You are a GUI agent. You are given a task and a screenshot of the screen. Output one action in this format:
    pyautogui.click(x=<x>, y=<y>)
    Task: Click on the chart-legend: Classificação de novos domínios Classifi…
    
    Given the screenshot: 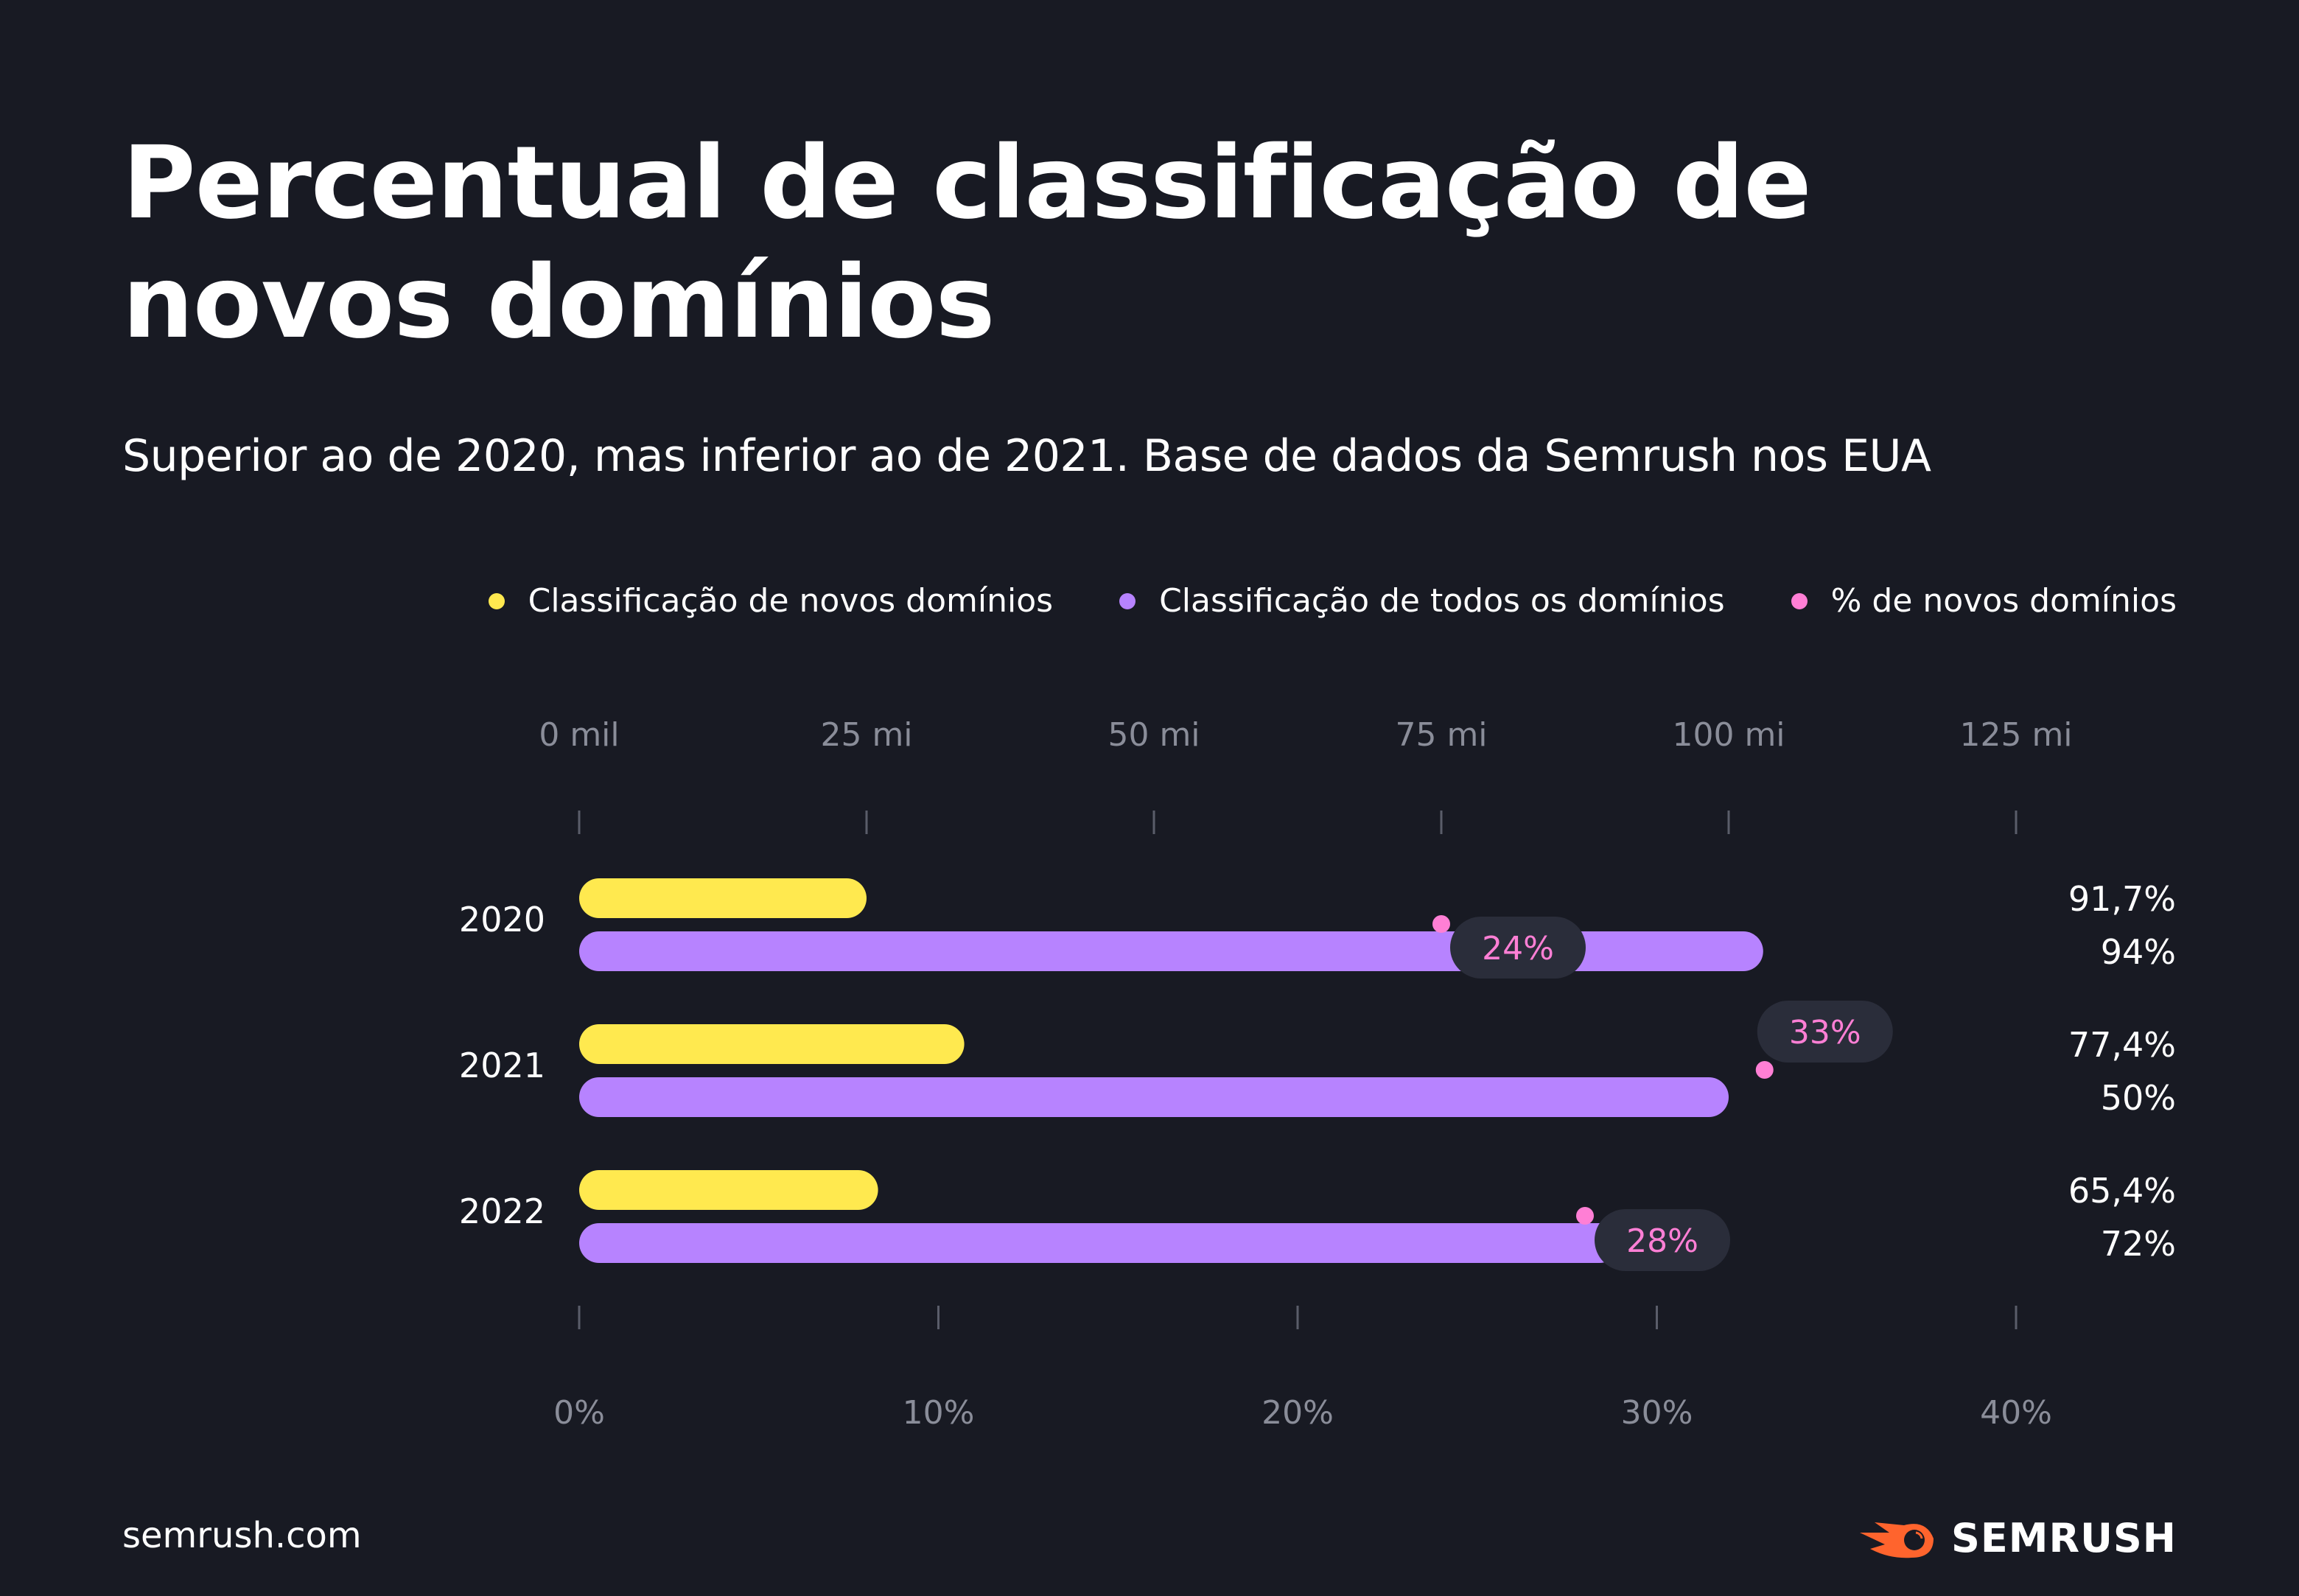 What is the action you would take?
    pyautogui.click(x=1332, y=601)
    